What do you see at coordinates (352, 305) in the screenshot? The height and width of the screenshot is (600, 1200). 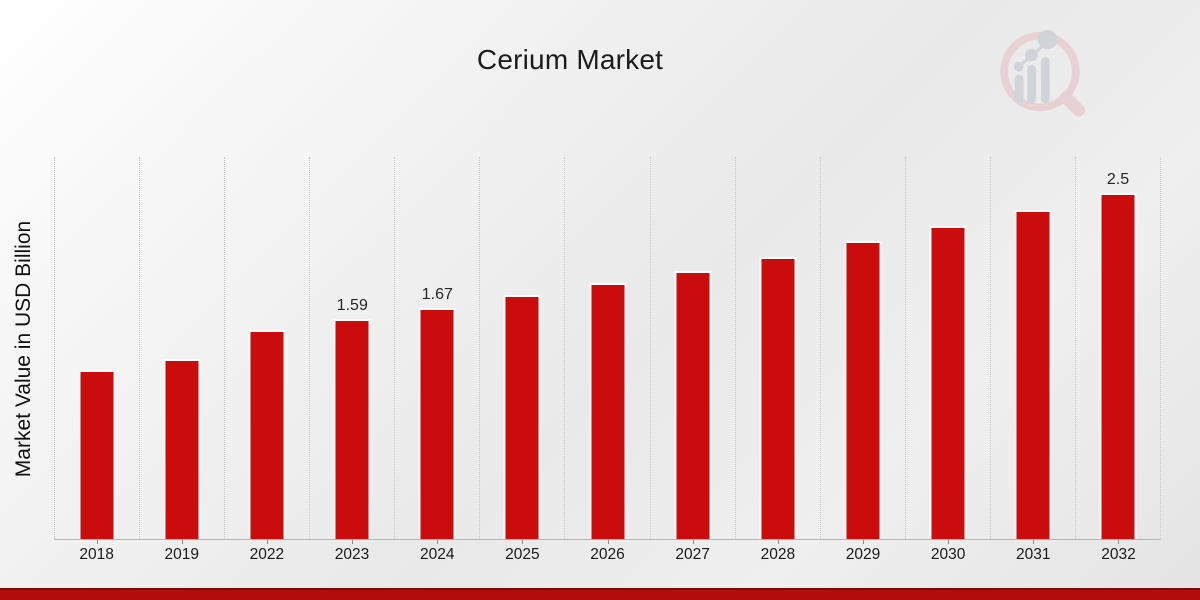 I see `data-label-2023: 1.59` at bounding box center [352, 305].